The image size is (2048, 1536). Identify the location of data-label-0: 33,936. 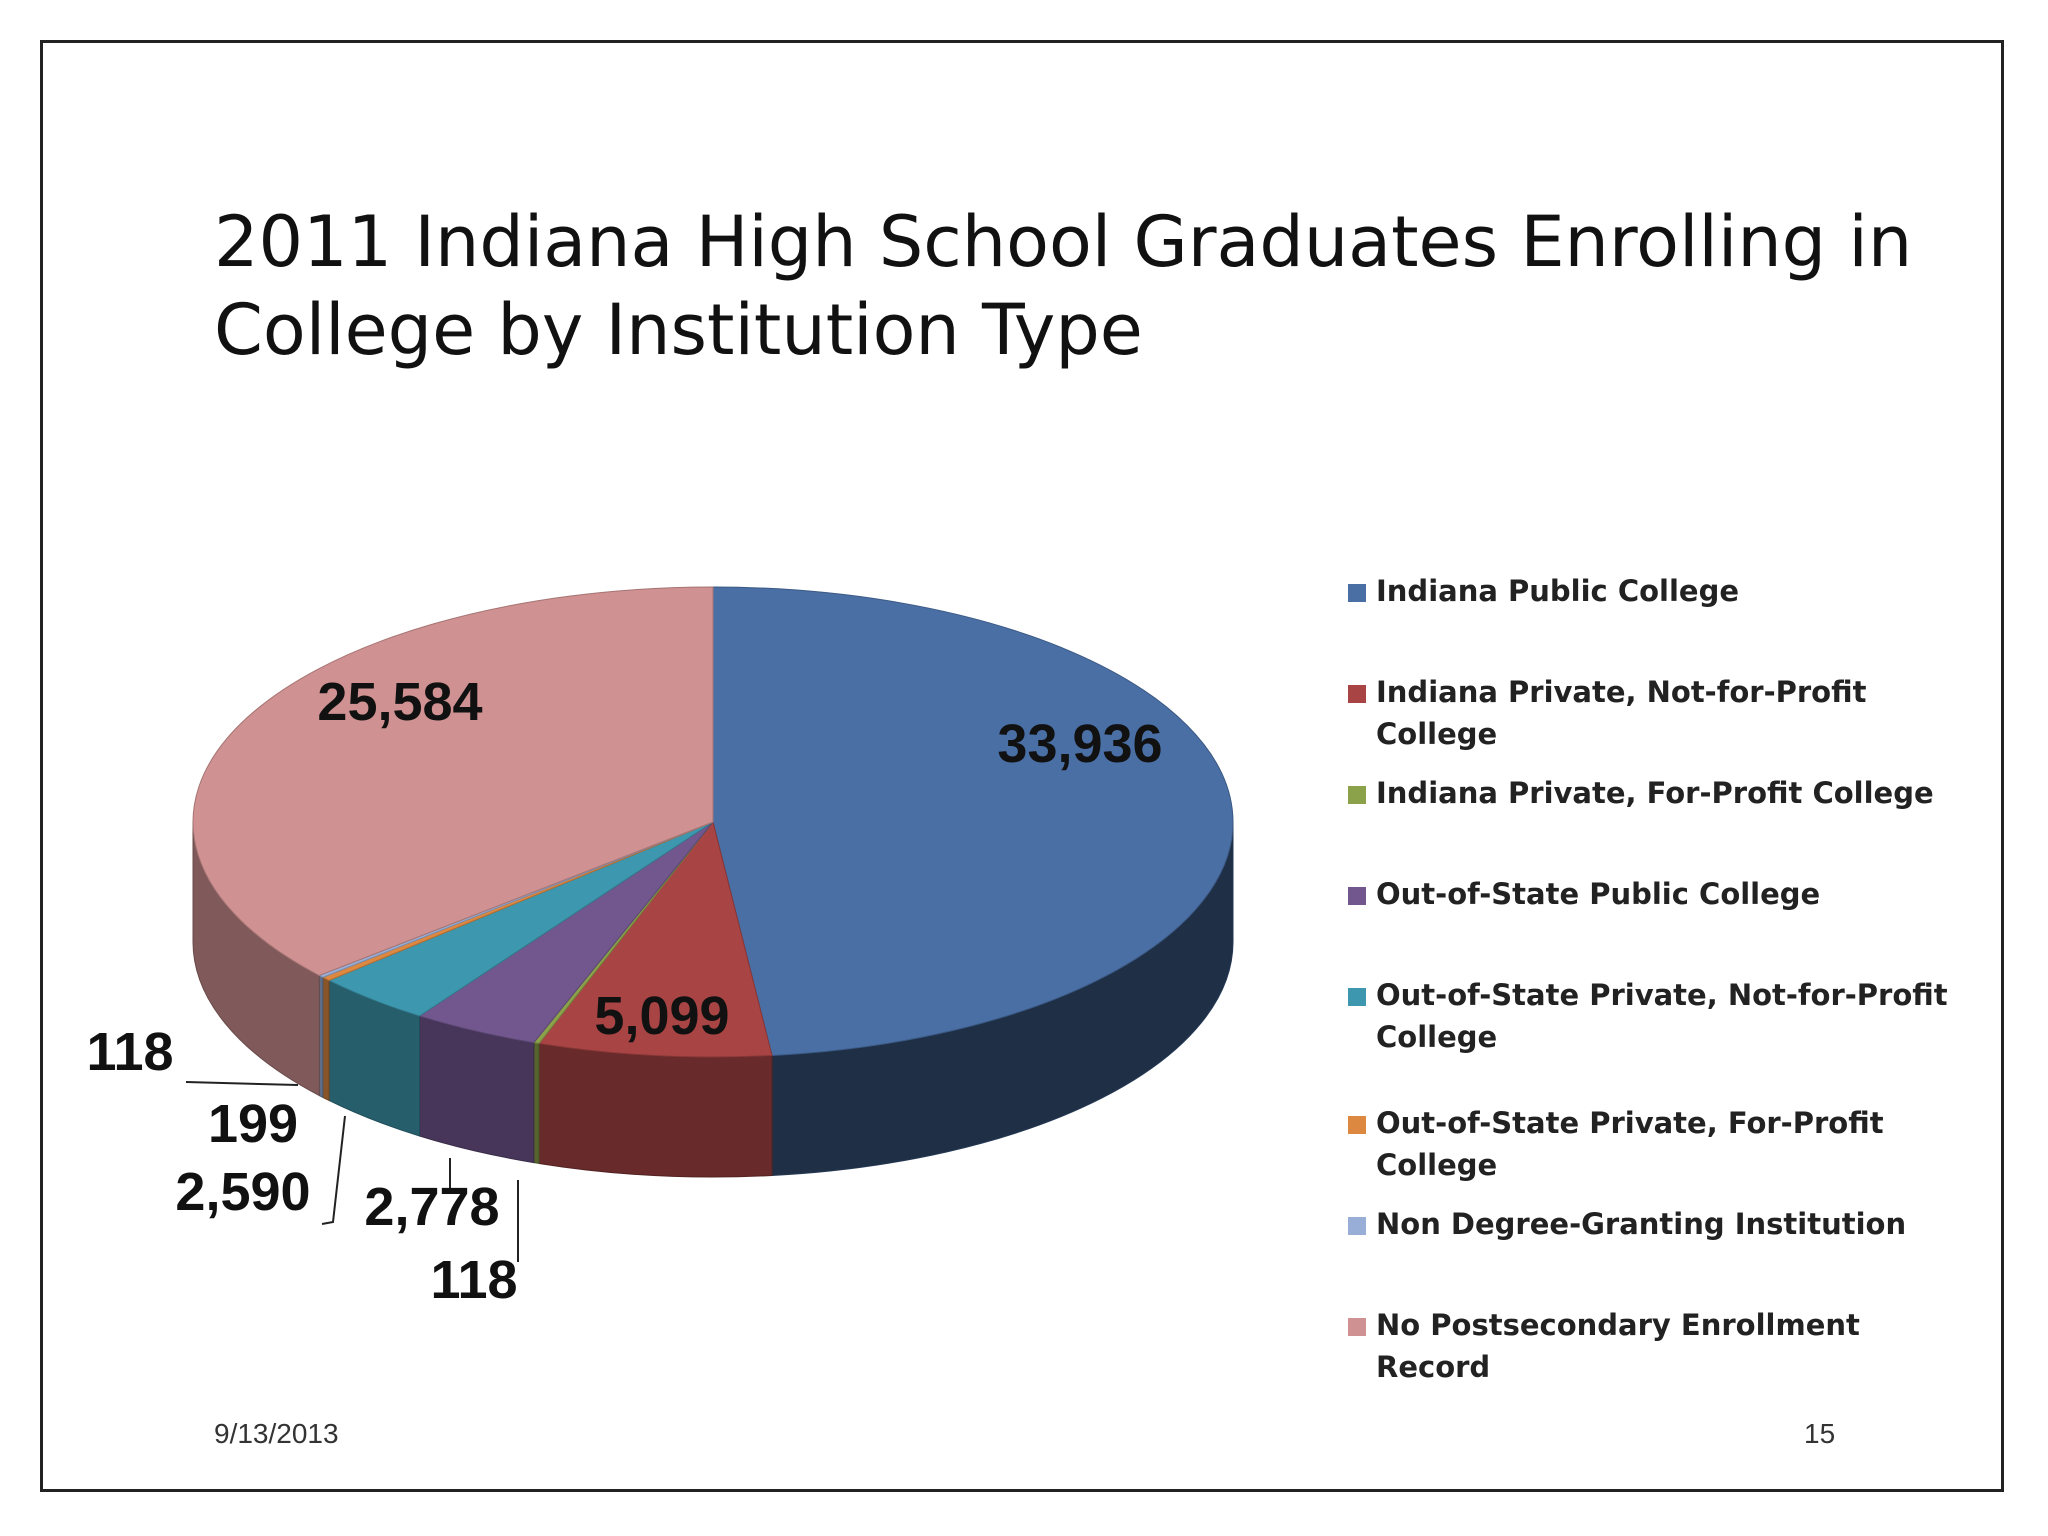
(1079, 744).